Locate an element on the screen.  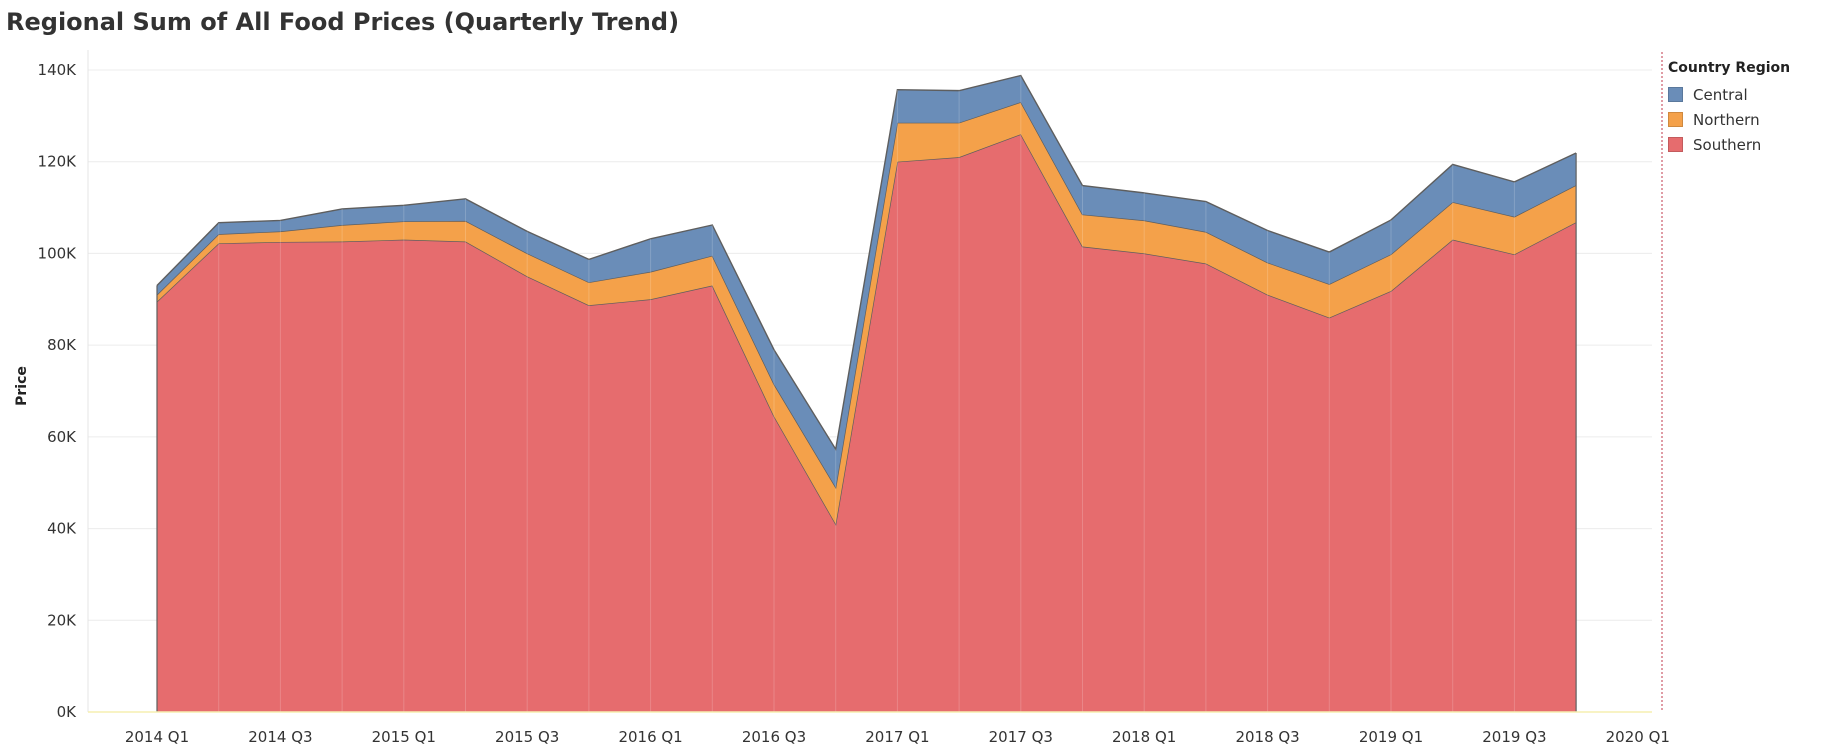
x-tick-label: 2014 Q1 is located at coordinates (157, 737).